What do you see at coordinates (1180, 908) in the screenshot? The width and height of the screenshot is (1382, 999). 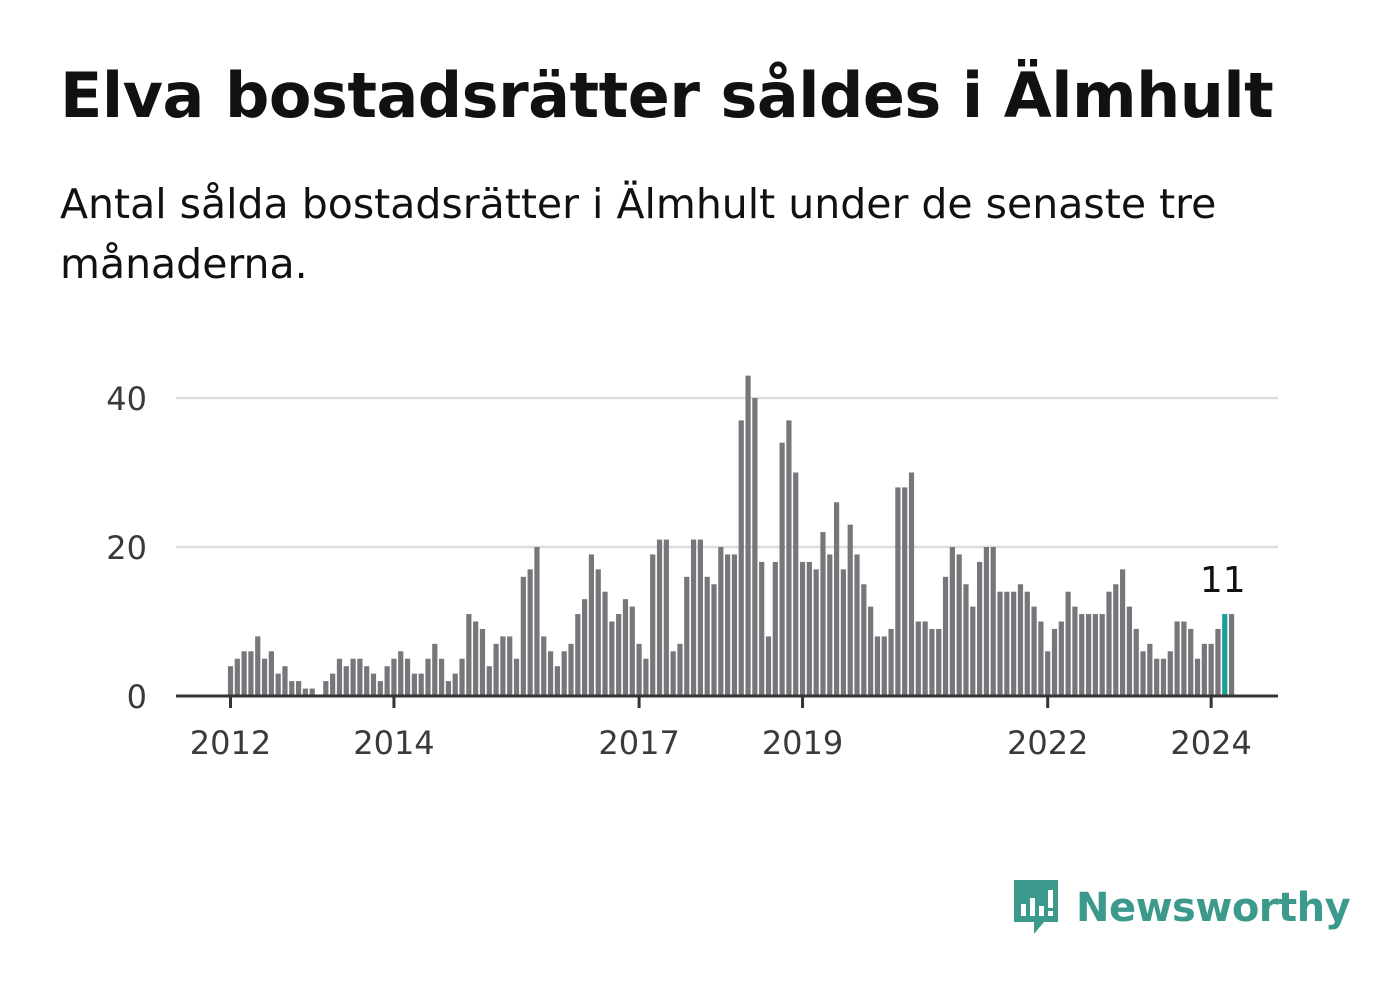 I see `newsworthy-logo: Newsworthy` at bounding box center [1180, 908].